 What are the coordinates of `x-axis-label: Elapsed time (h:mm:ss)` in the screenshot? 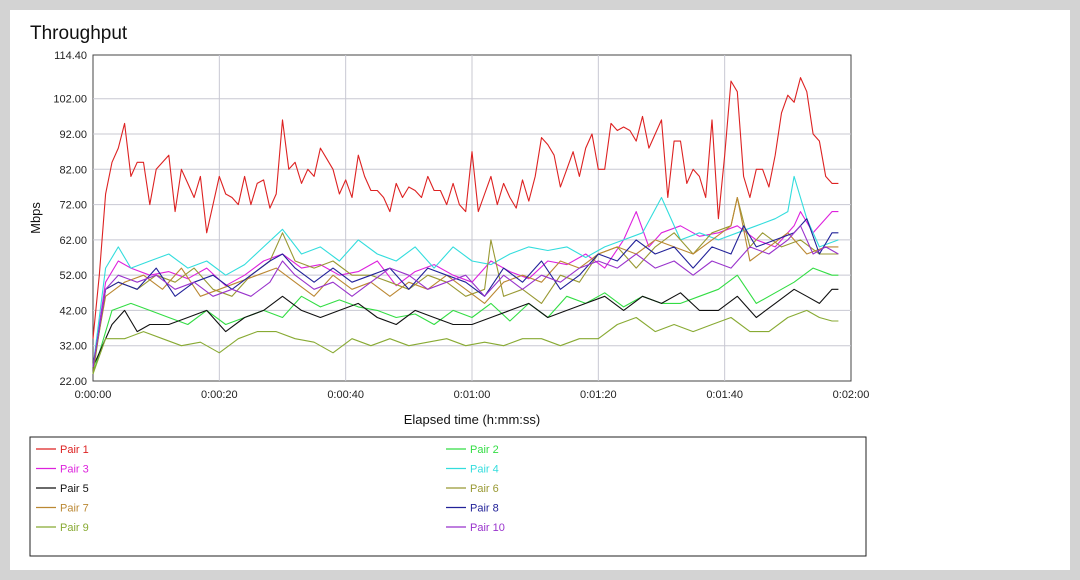 It's located at (472, 419).